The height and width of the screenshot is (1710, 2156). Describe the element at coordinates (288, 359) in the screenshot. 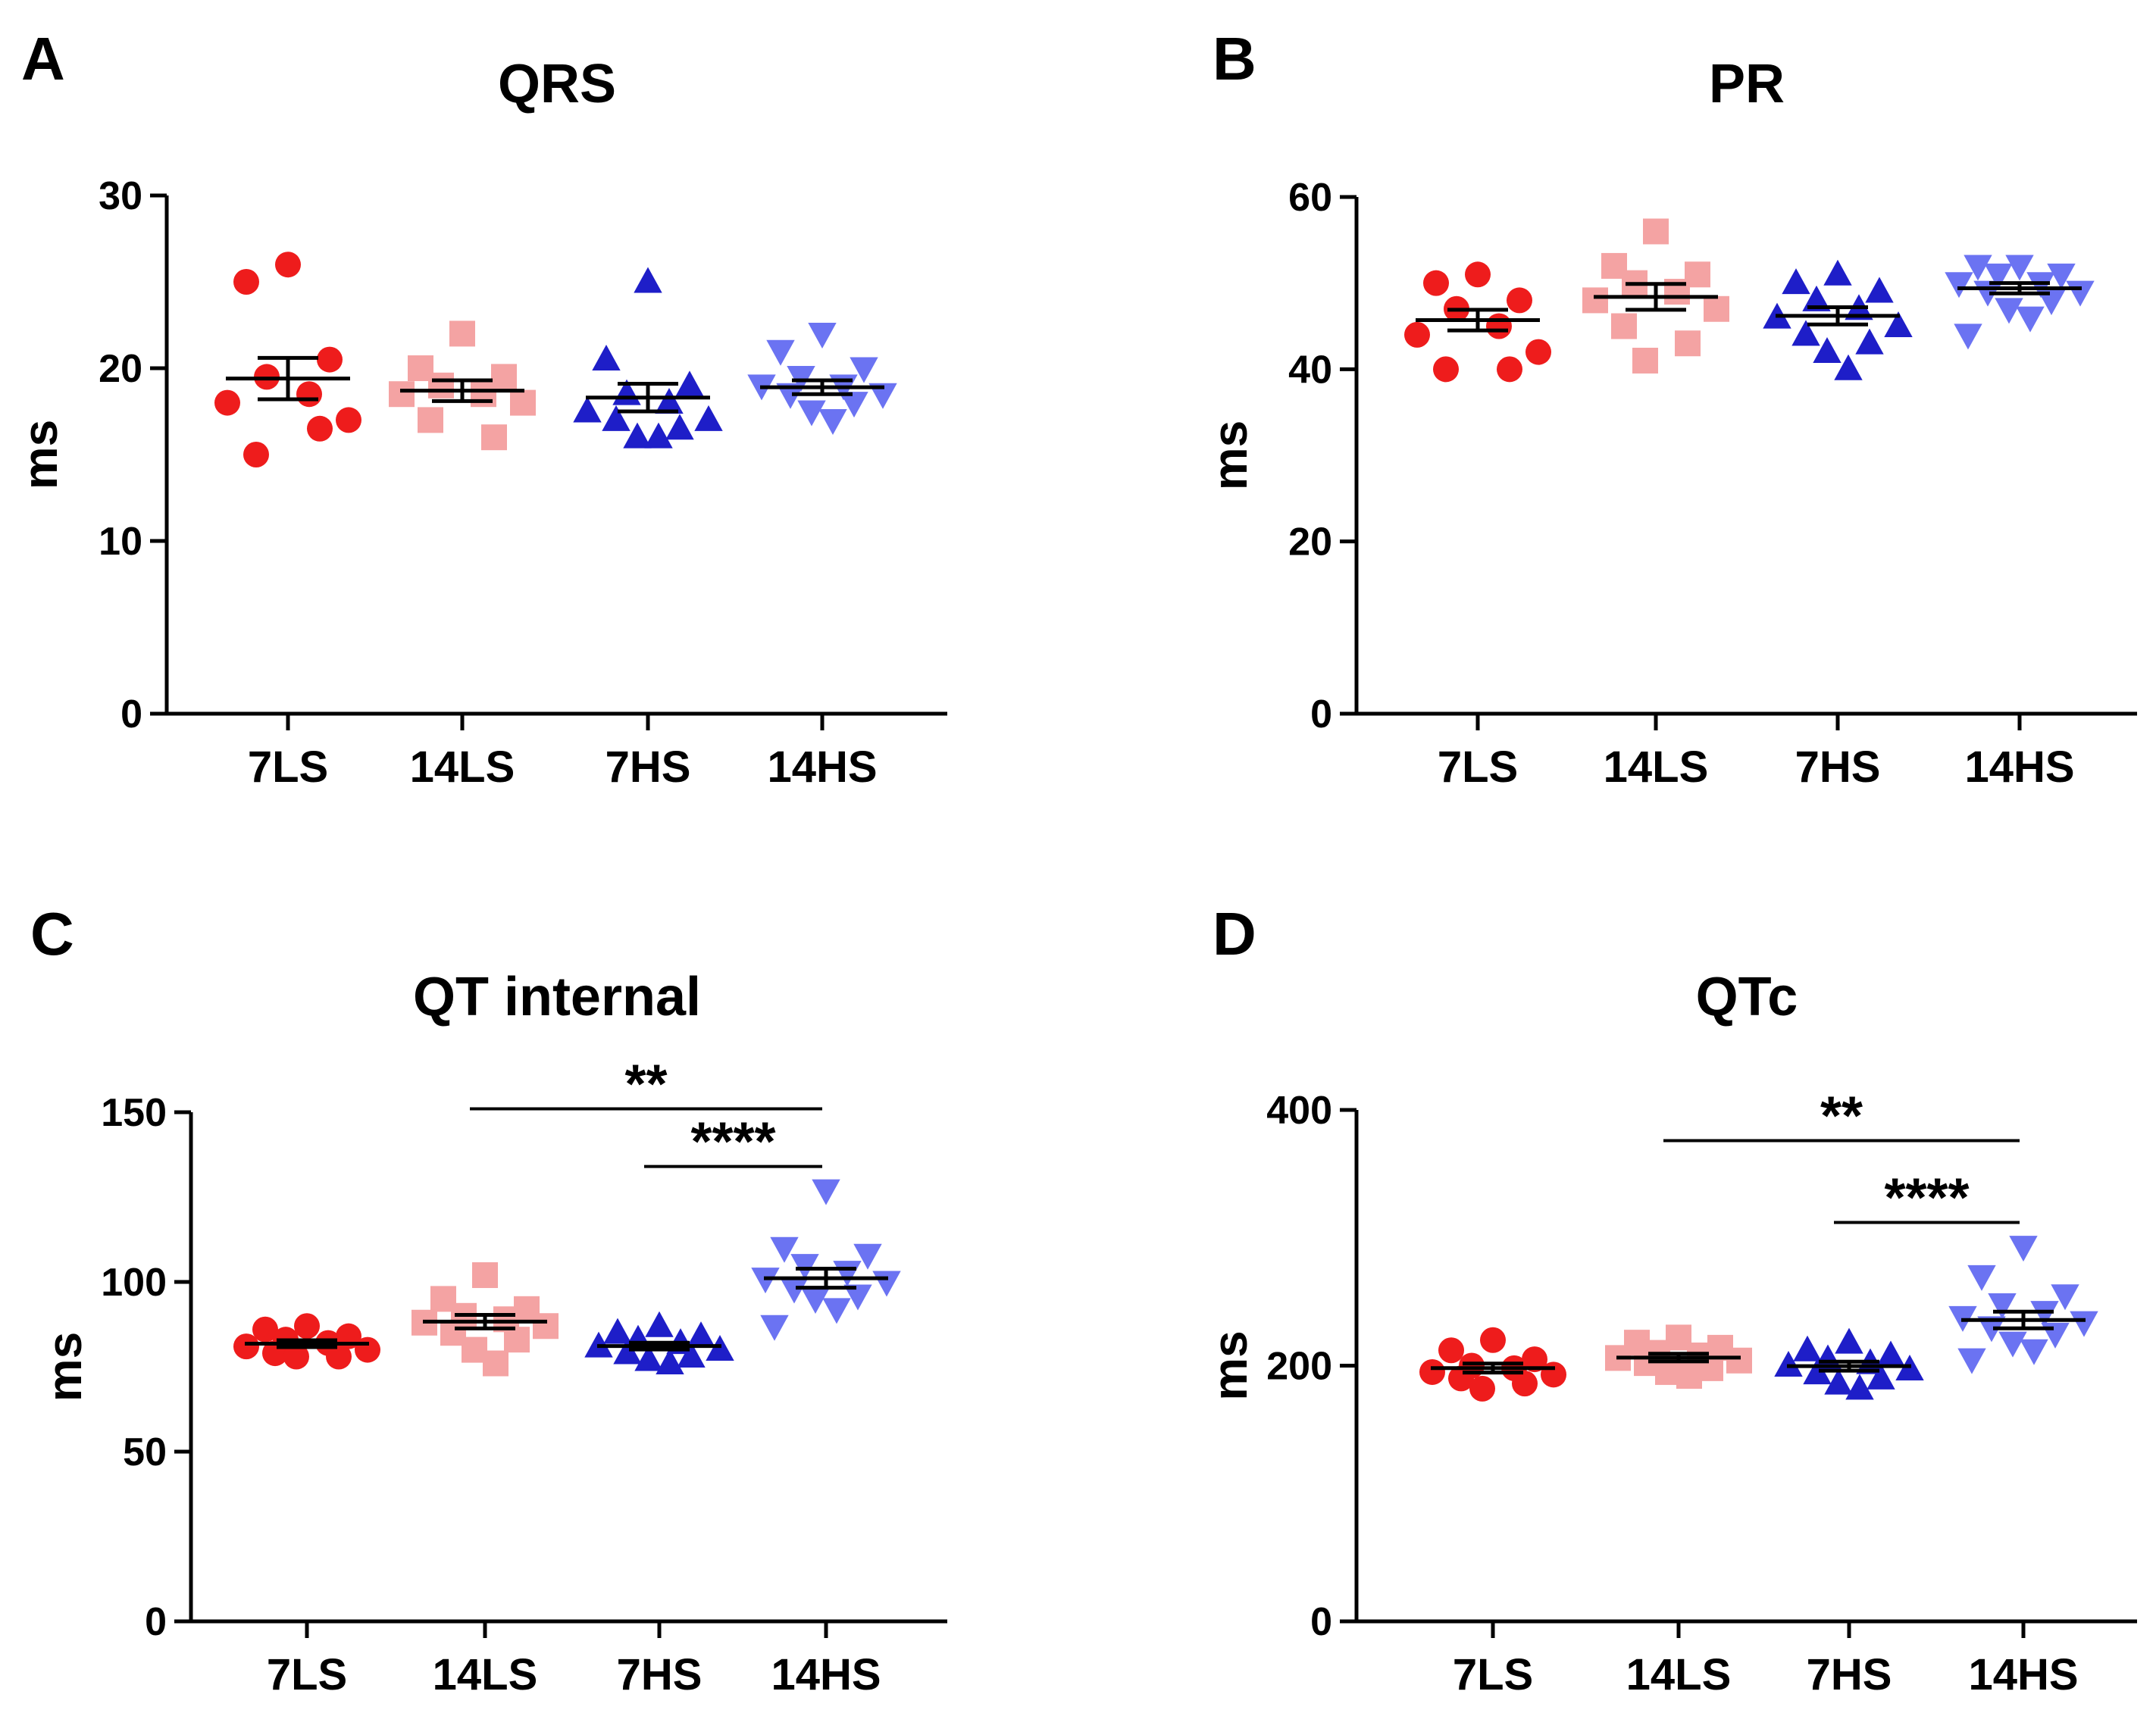

I see `series-7LS` at that location.